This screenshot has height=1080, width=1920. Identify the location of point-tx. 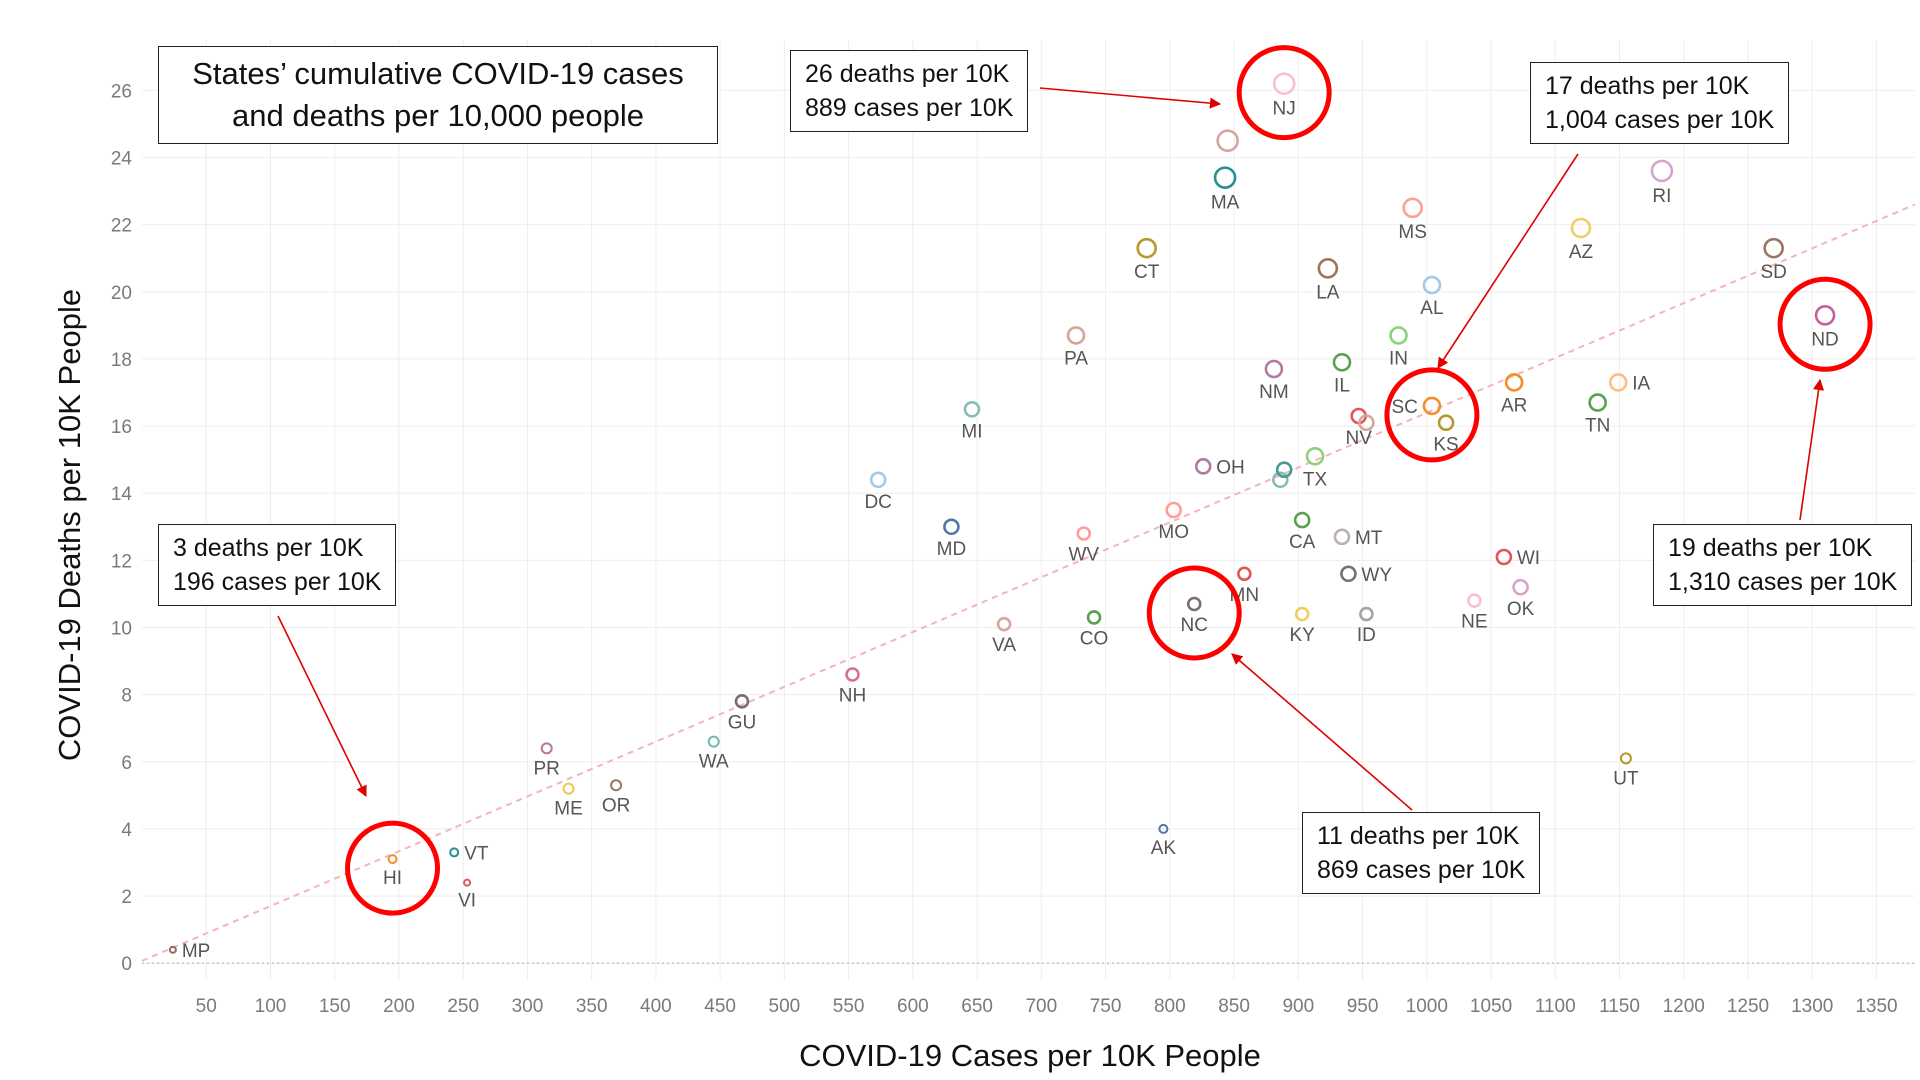
(1315, 456).